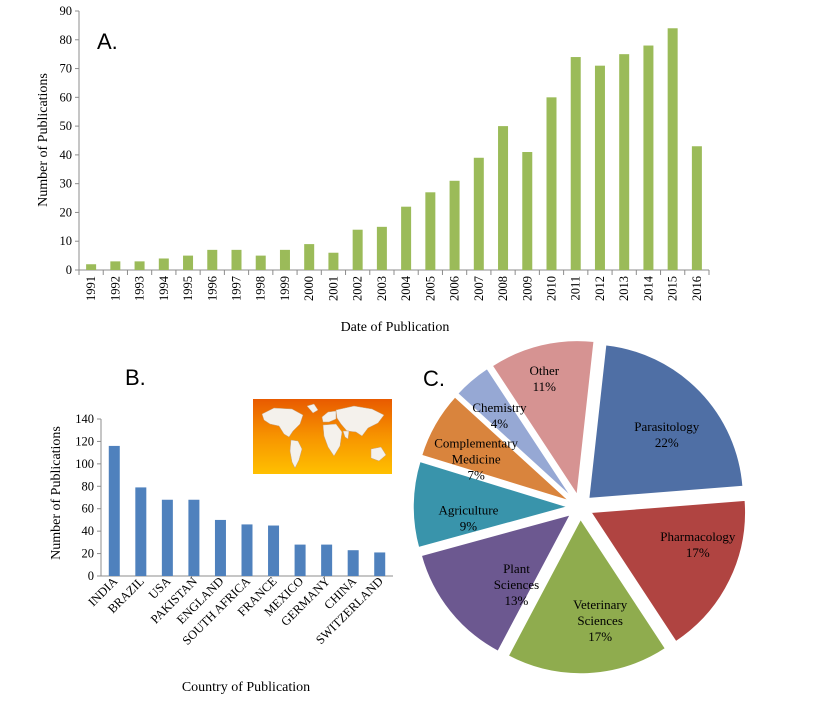 The width and height of the screenshot is (840, 709). Describe the element at coordinates (66, 40) in the screenshot. I see `a-ytick-label: 80` at that location.